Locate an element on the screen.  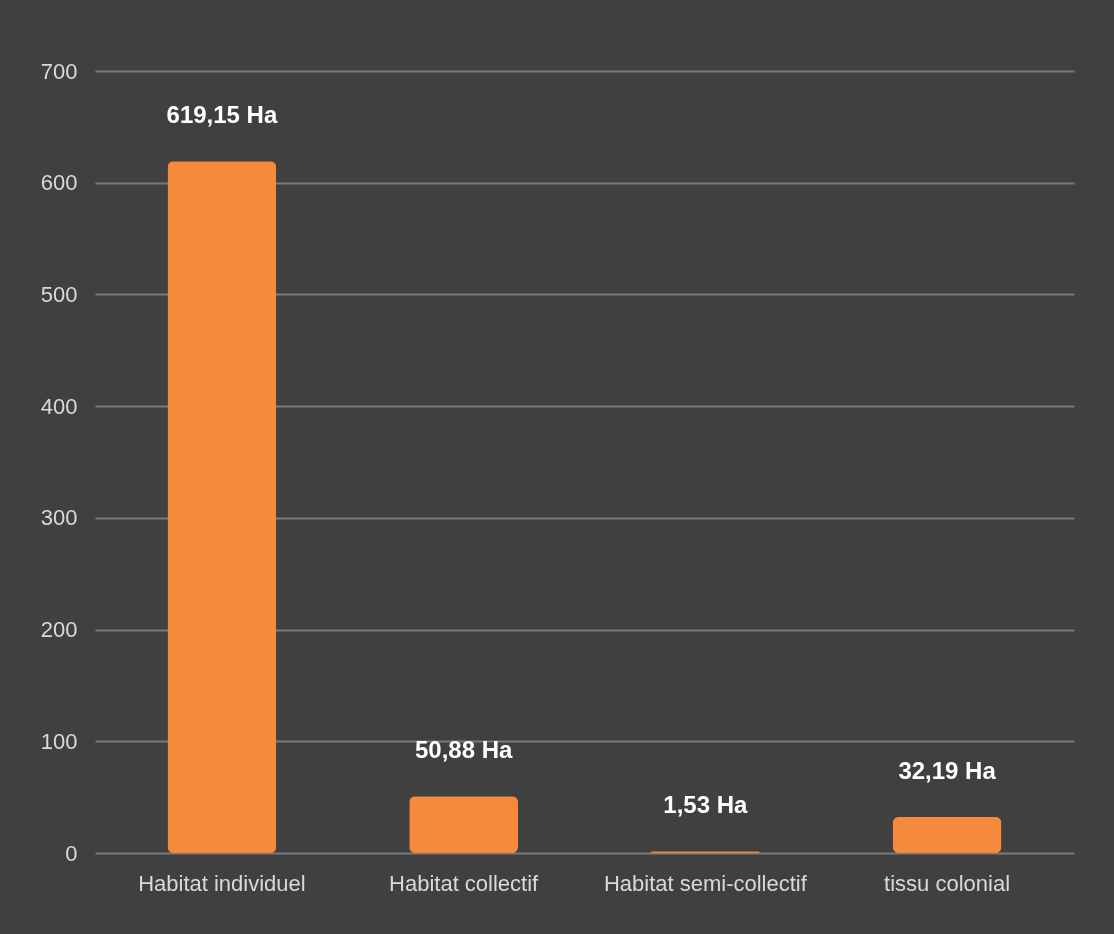
y-tick-label: 700 is located at coordinates (59, 71).